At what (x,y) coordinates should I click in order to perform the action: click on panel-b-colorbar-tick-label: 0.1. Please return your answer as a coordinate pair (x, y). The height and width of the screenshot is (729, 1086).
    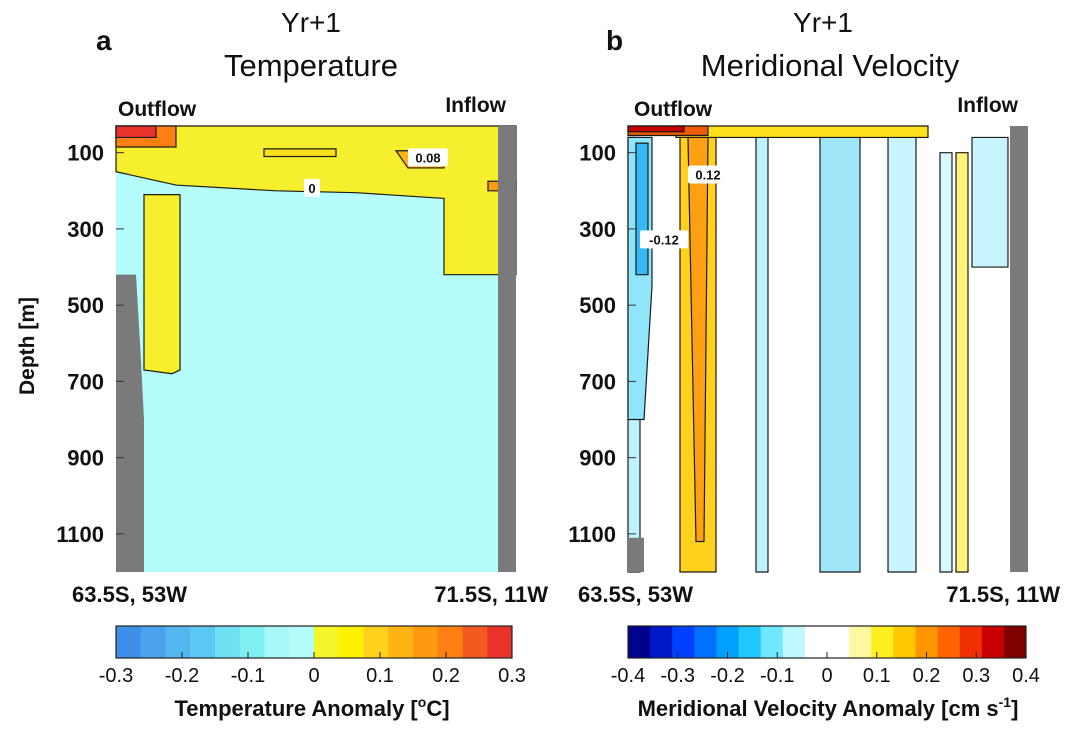
    Looking at the image, I should click on (877, 676).